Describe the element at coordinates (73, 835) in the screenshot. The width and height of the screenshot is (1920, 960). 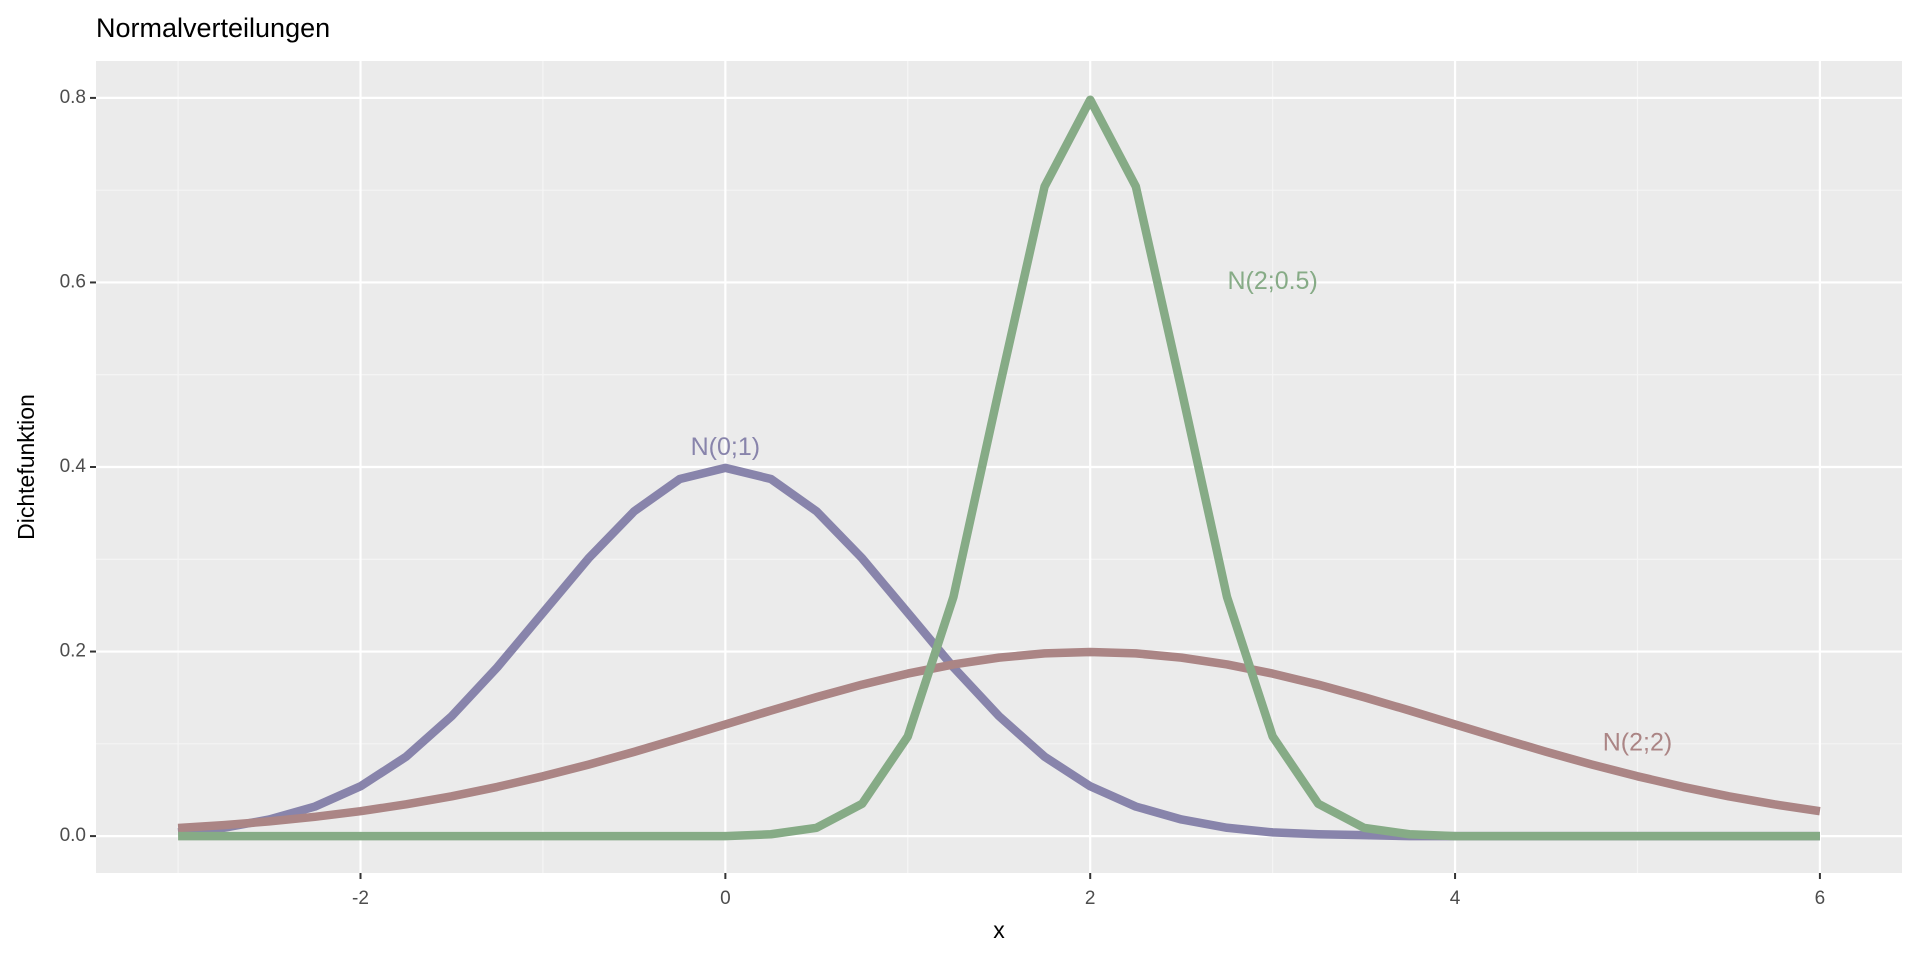
I see `y-tick-label: 0.0` at that location.